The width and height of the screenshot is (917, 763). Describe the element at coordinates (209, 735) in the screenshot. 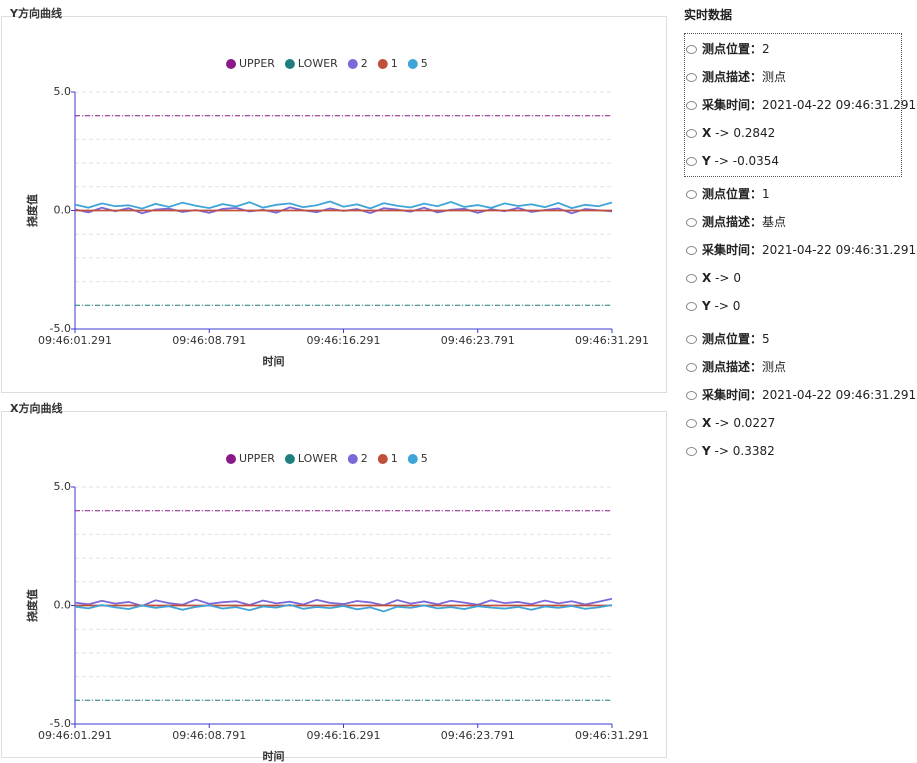

I see `x-tick-label: 09:46:08.791` at that location.